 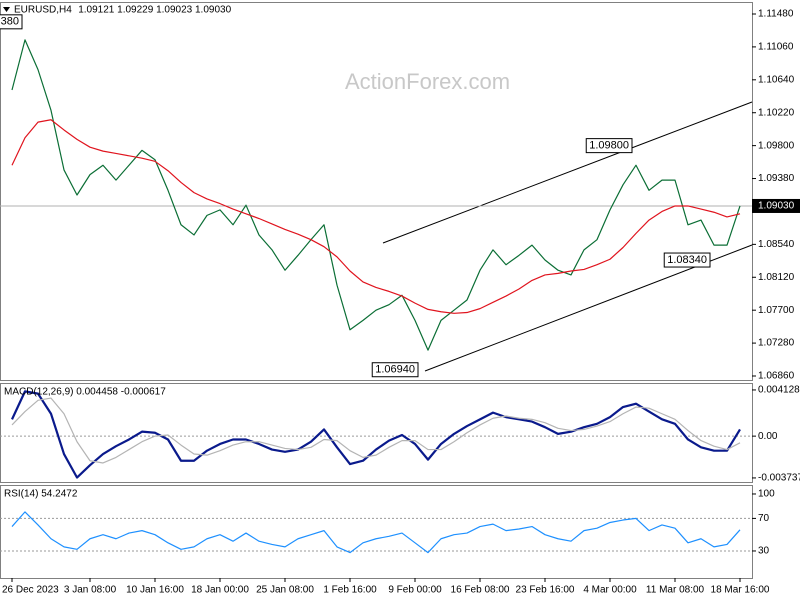 I want to click on x-tick-label: 26 Dec 2023, so click(x=30, y=590).